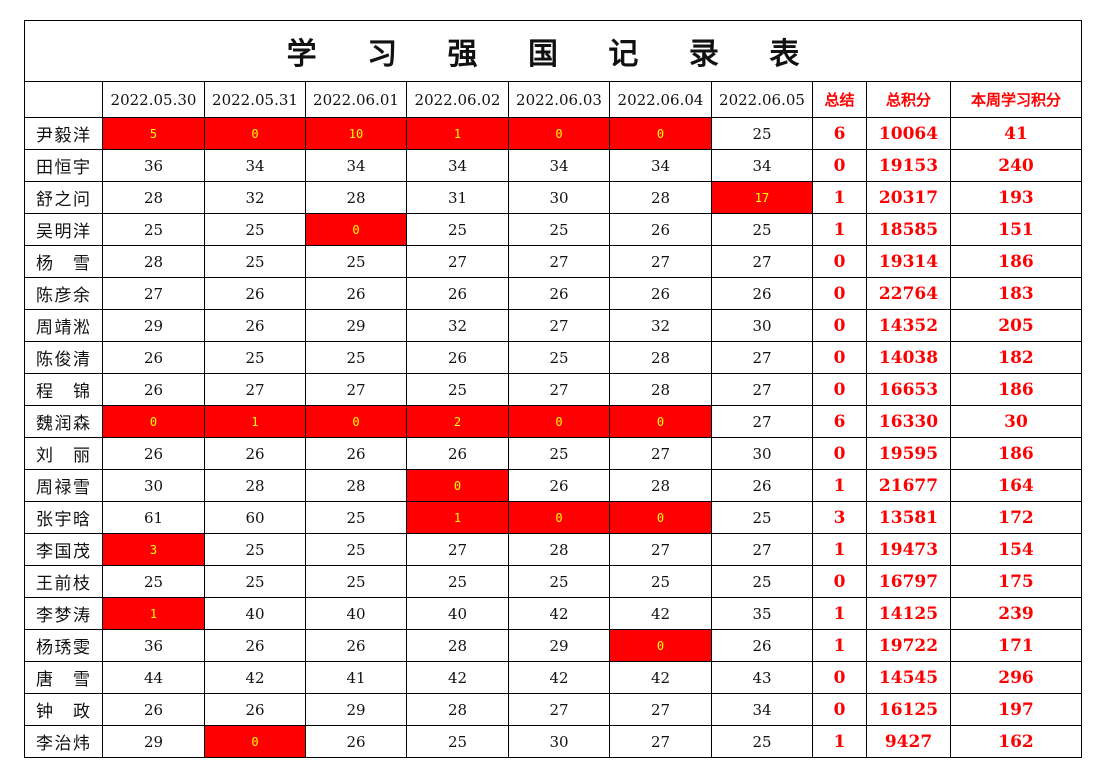 Image resolution: width=1104 pixels, height=780 pixels. I want to click on student-name: 周靖淞, so click(63, 328).